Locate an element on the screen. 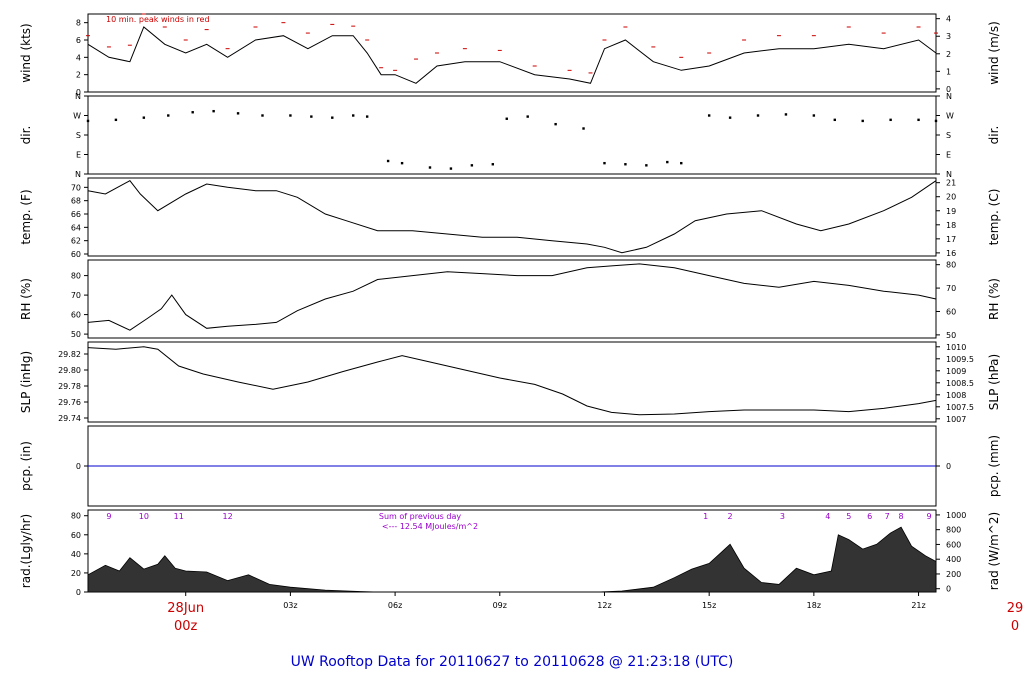 Image resolution: width=1024 pixels, height=700 pixels. rh-frame is located at coordinates (512, 299).